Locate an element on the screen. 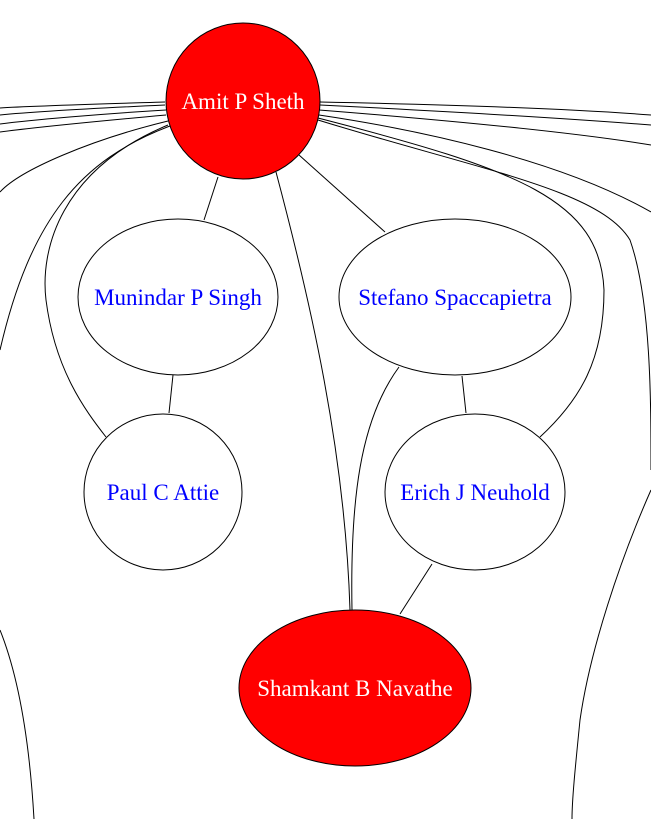  node-amit: Amit P Sheth is located at coordinates (243, 101).